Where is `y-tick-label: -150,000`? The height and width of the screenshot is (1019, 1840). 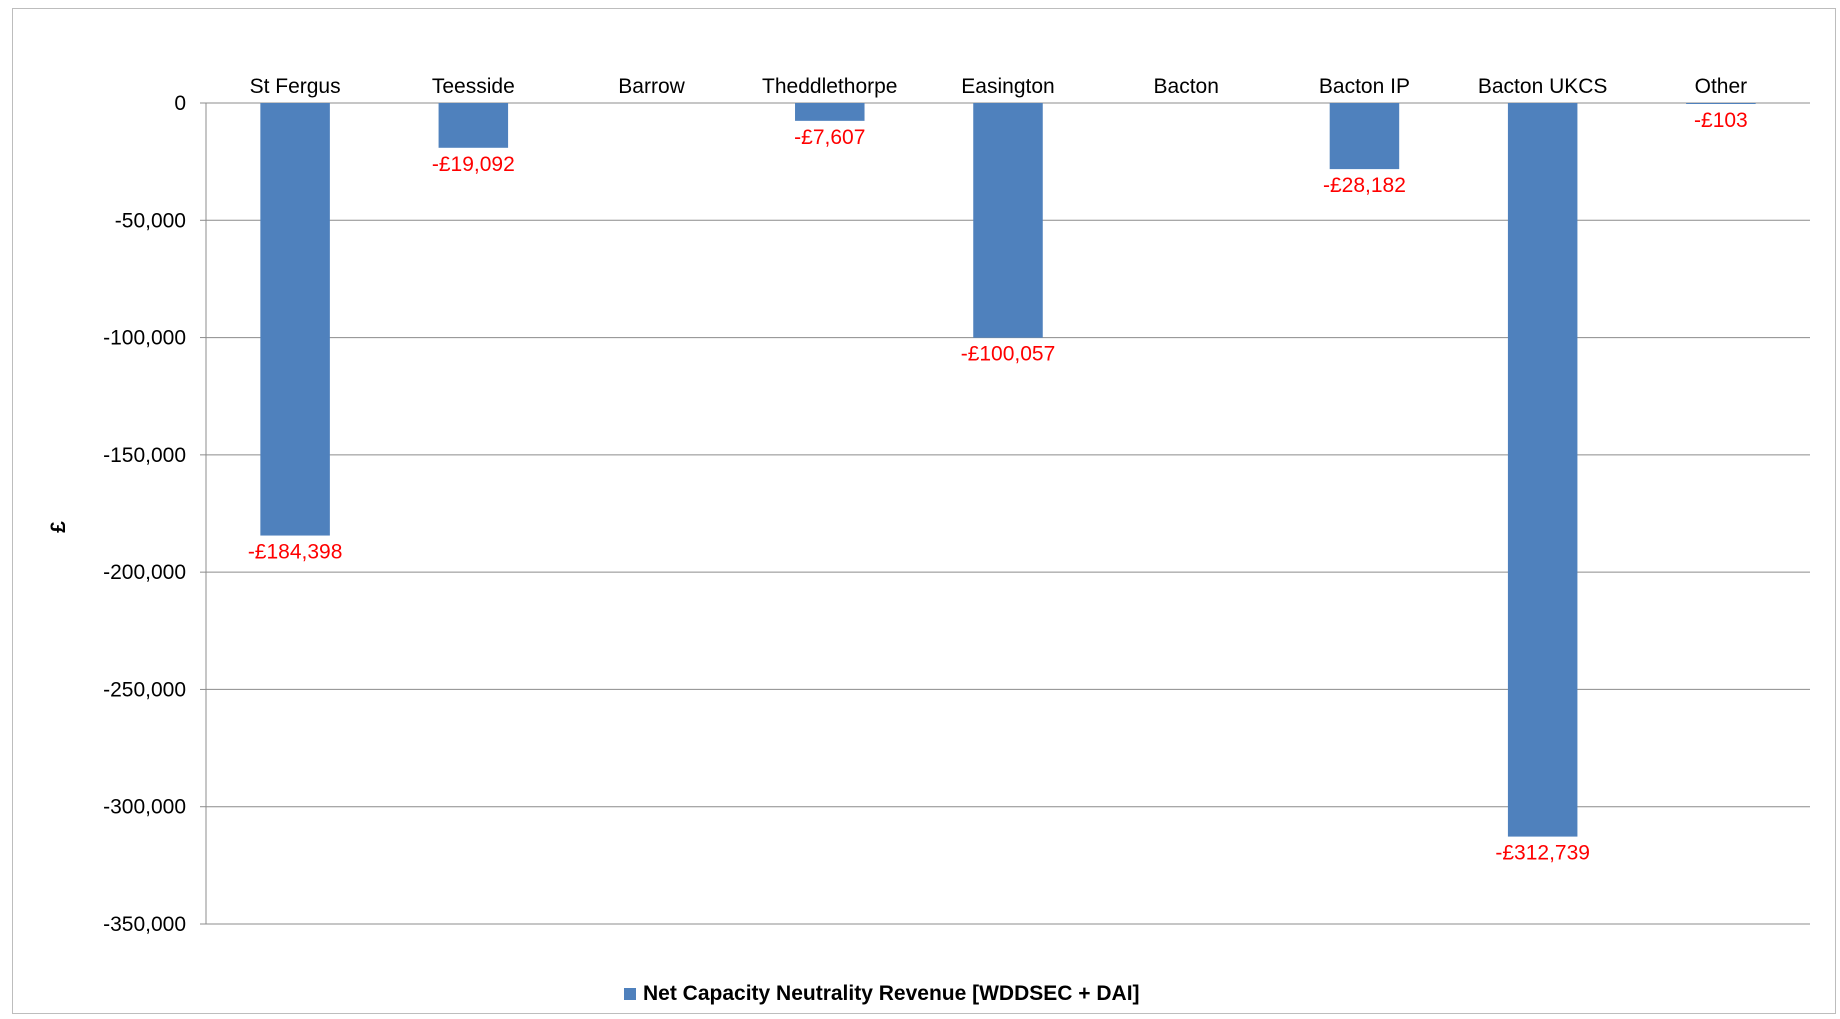
y-tick-label: -150,000 is located at coordinates (144, 455).